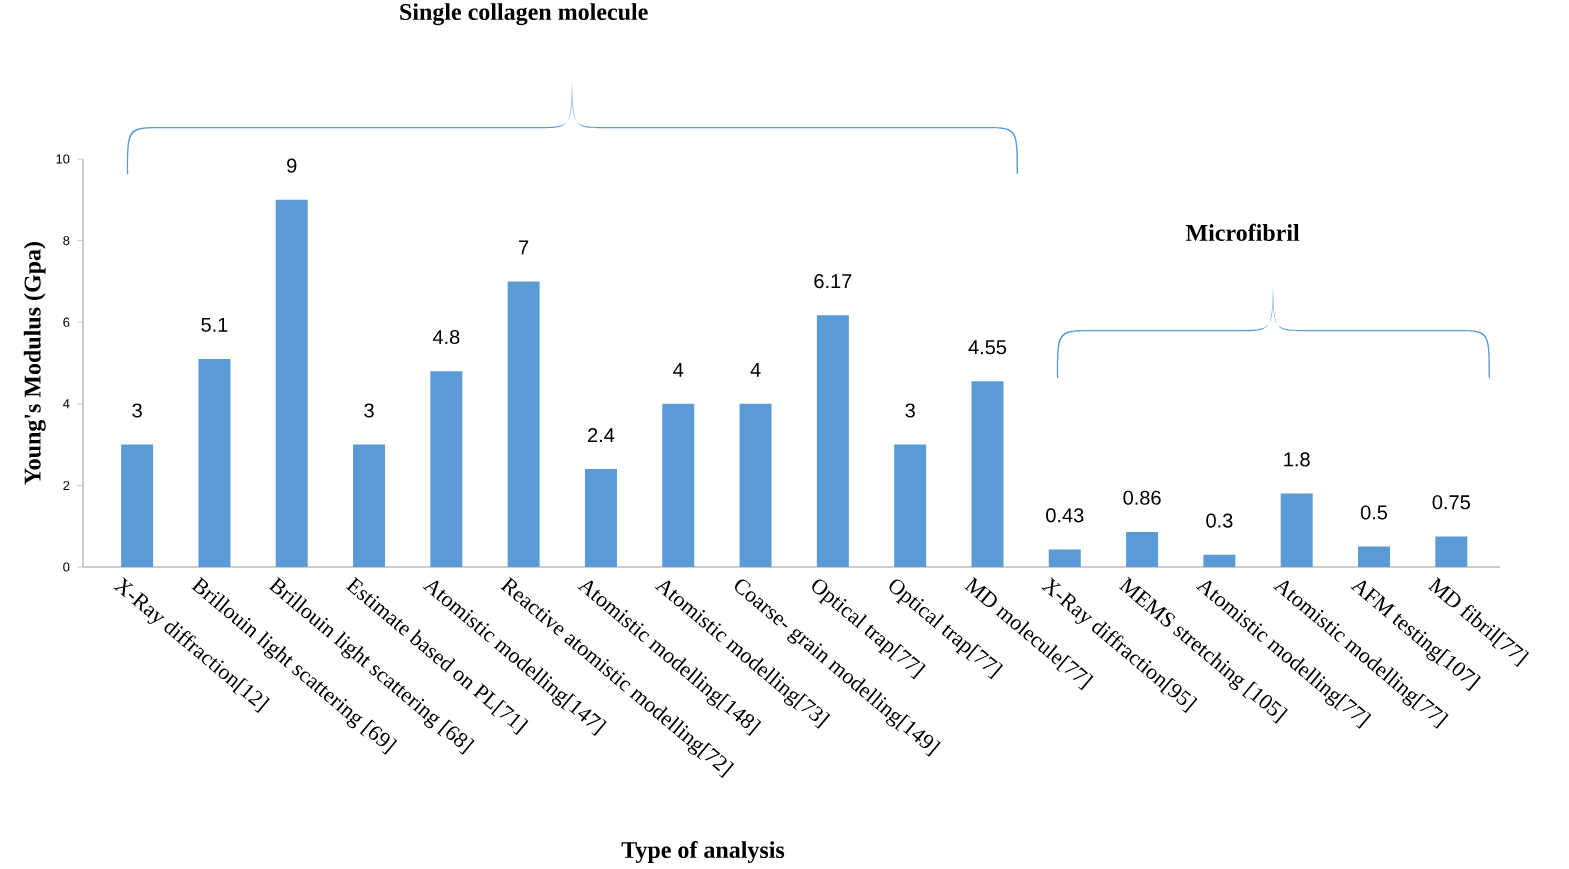 This screenshot has width=1569, height=869. What do you see at coordinates (1242, 232) in the screenshot?
I see `annotation: Microfibril` at bounding box center [1242, 232].